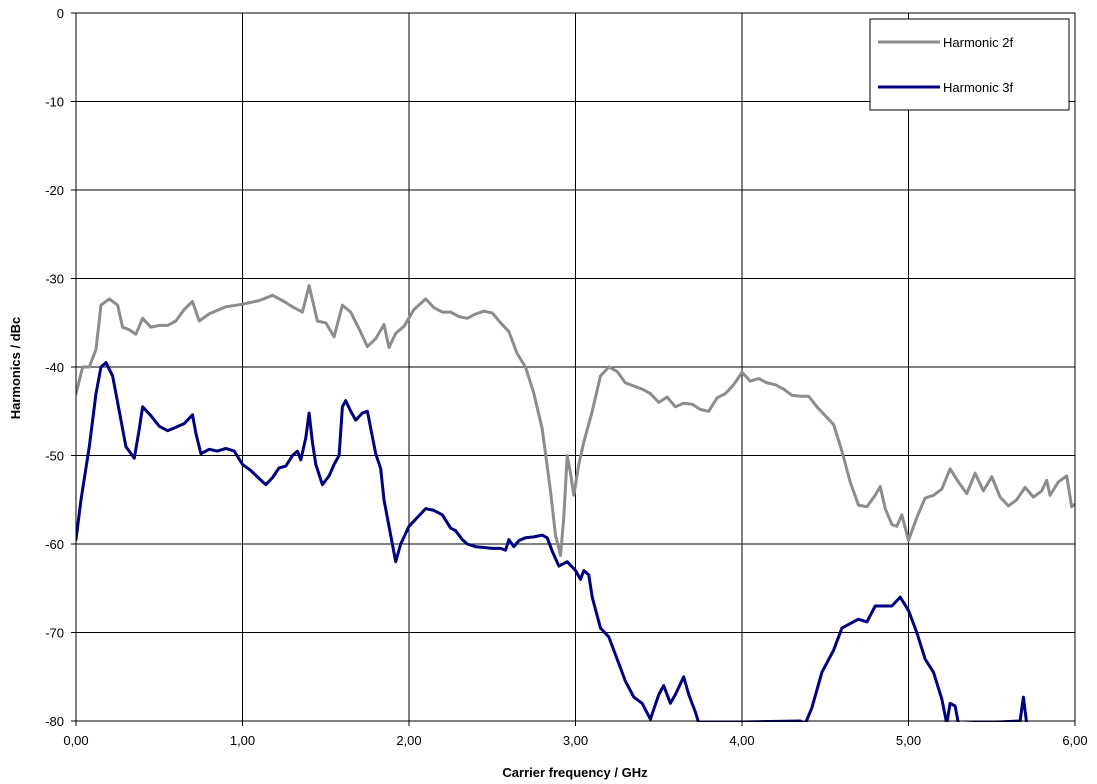  I want to click on legend: Harmonic 2f Harmonic 3f, so click(969, 64).